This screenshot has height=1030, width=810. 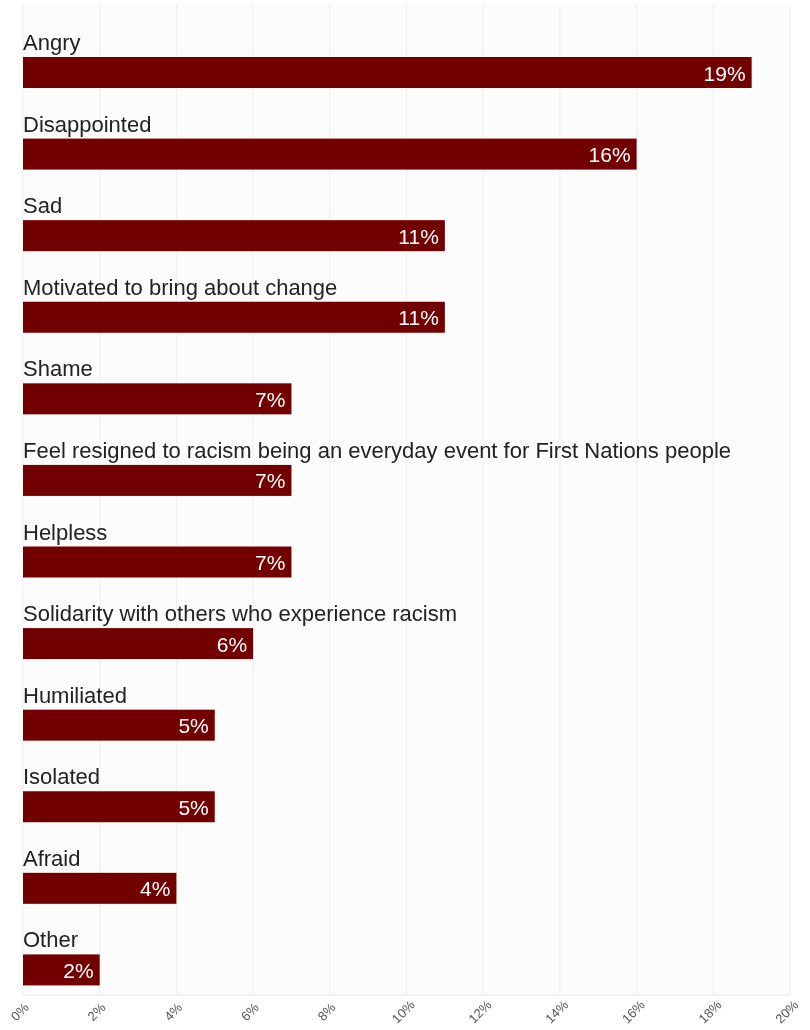 I want to click on y-tick-label: Helpless, so click(x=65, y=532).